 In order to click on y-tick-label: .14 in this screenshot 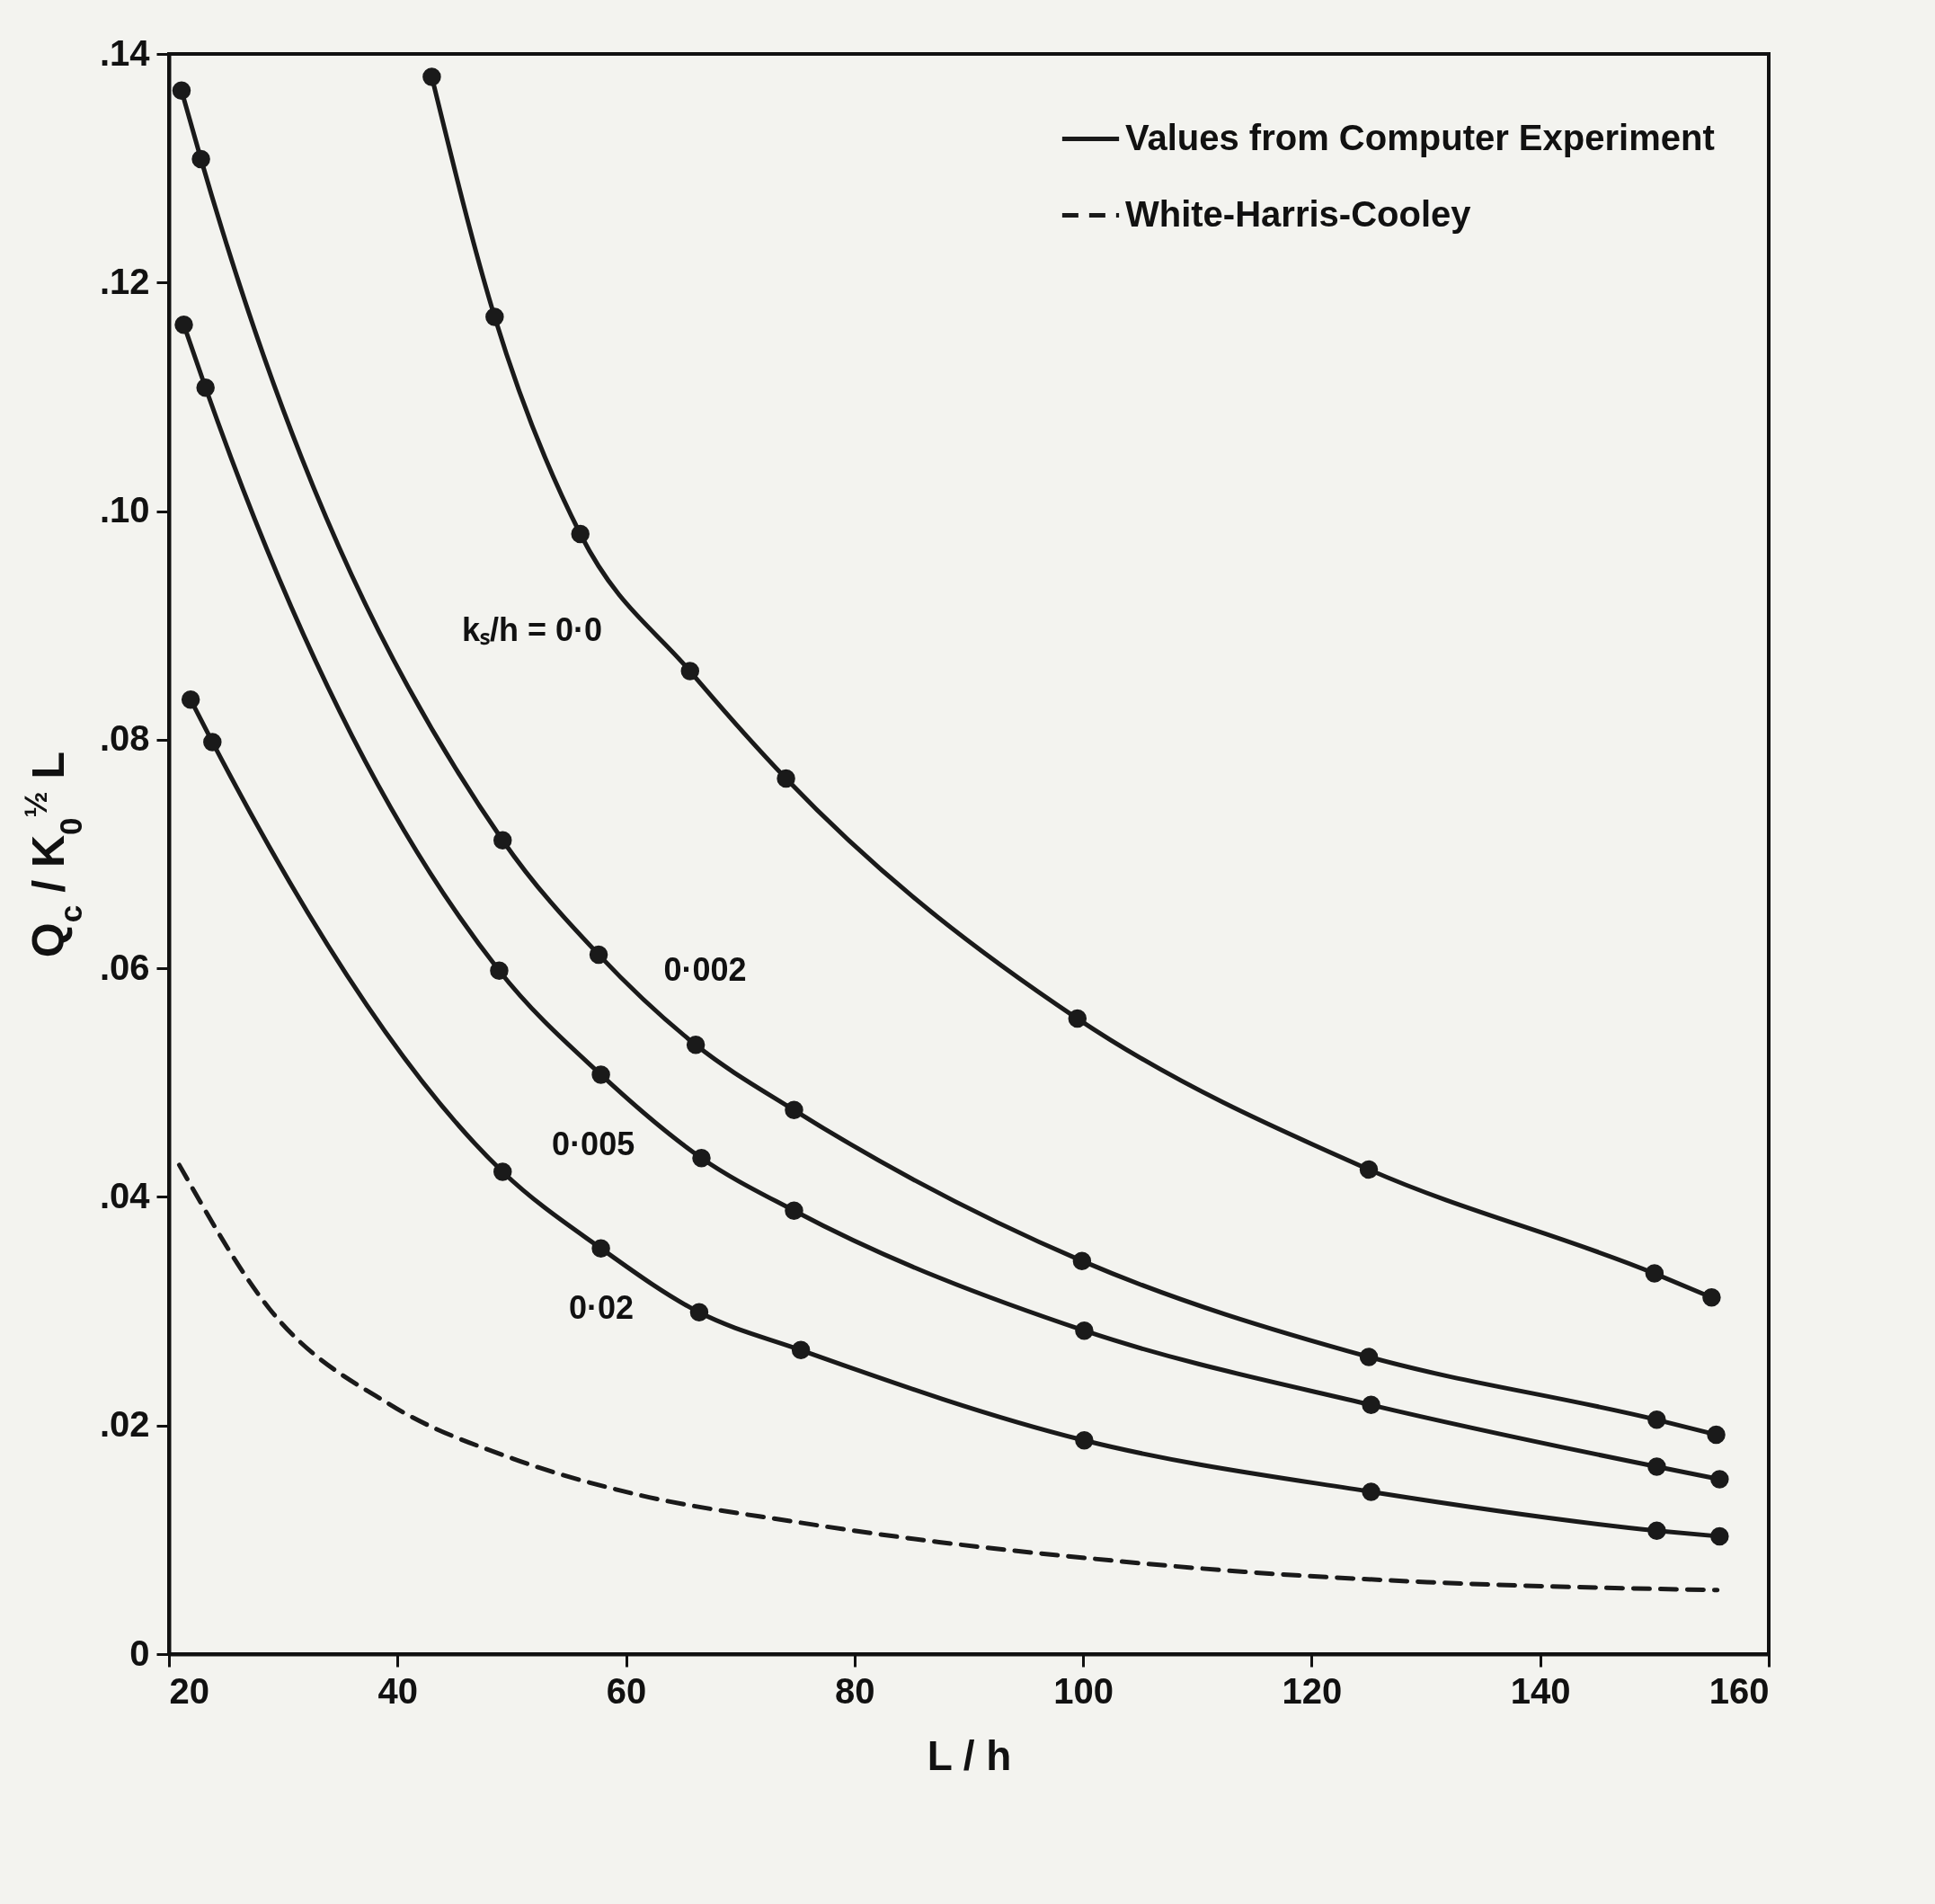, I will do `click(125, 52)`.